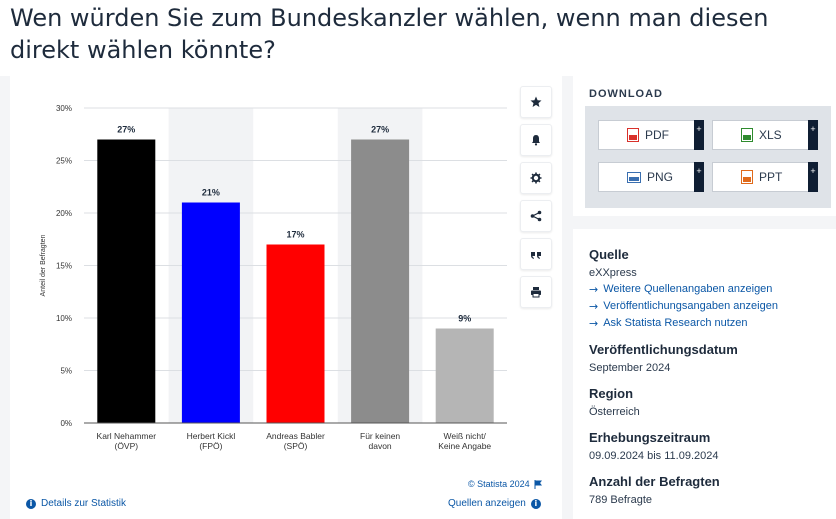  What do you see at coordinates (499, 484) in the screenshot?
I see `copyright-text: © Statista 2024` at bounding box center [499, 484].